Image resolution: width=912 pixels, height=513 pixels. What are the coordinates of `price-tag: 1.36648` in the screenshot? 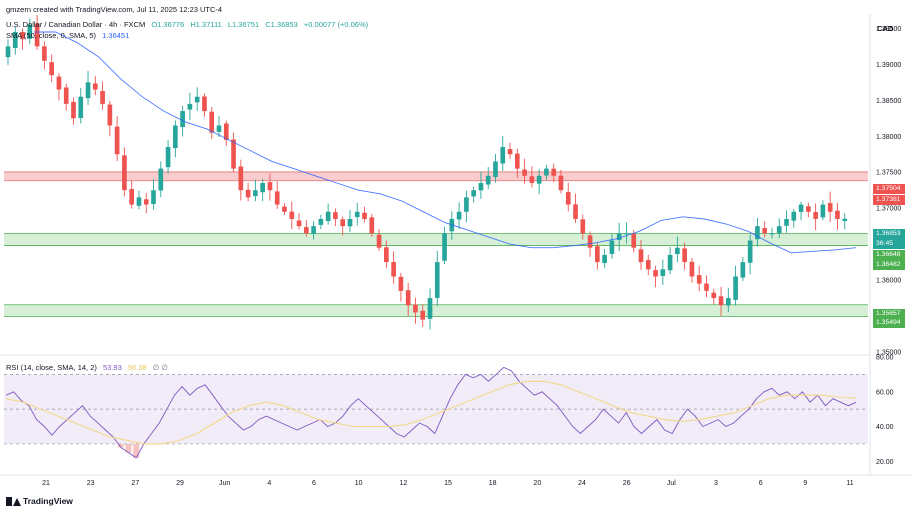 It's located at (889, 255).